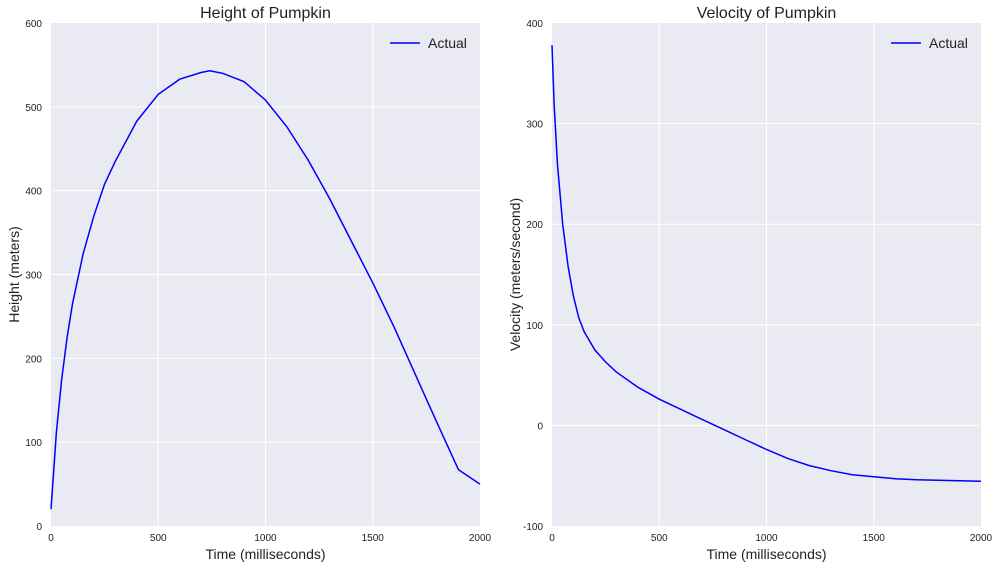  I want to click on y-tick-label: -100, so click(533, 527).